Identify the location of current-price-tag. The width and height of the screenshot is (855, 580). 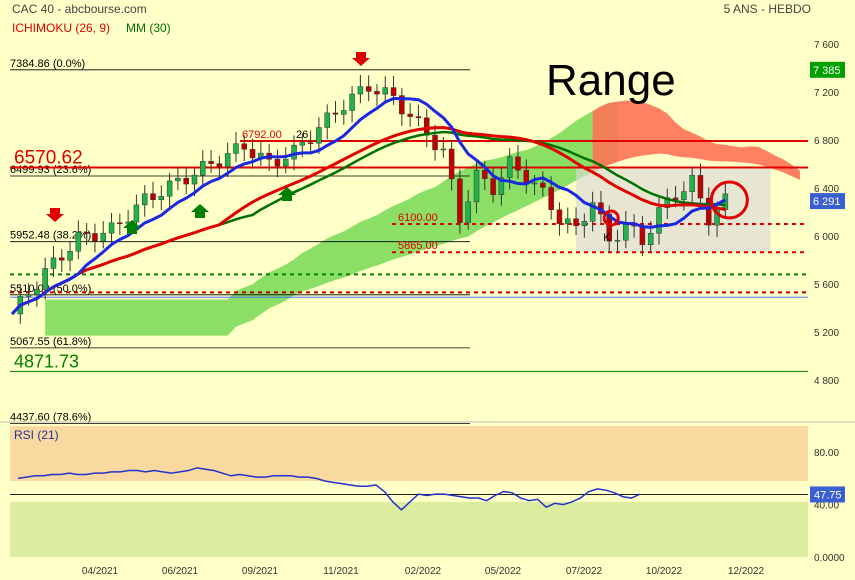
(827, 201).